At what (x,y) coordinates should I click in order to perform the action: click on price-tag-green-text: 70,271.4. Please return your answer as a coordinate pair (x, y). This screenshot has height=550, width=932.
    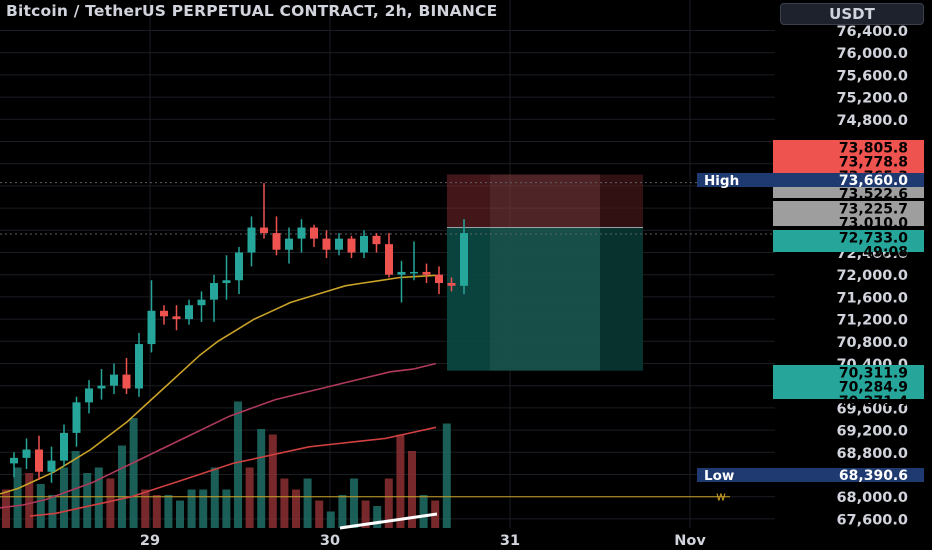
    Looking at the image, I should click on (873, 402).